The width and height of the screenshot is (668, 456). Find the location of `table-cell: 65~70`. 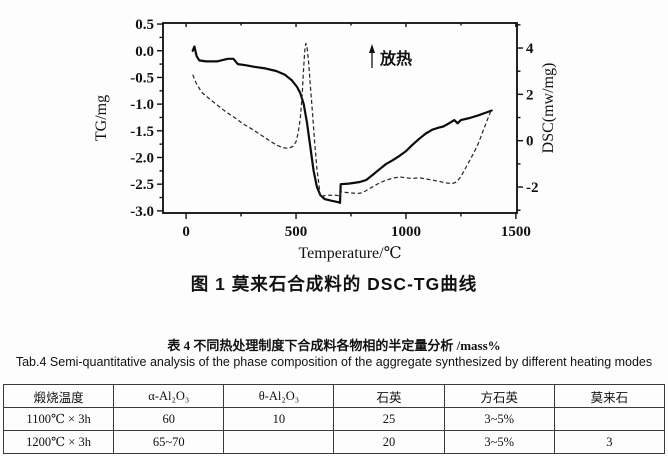

table-cell: 65~70 is located at coordinates (169, 442).